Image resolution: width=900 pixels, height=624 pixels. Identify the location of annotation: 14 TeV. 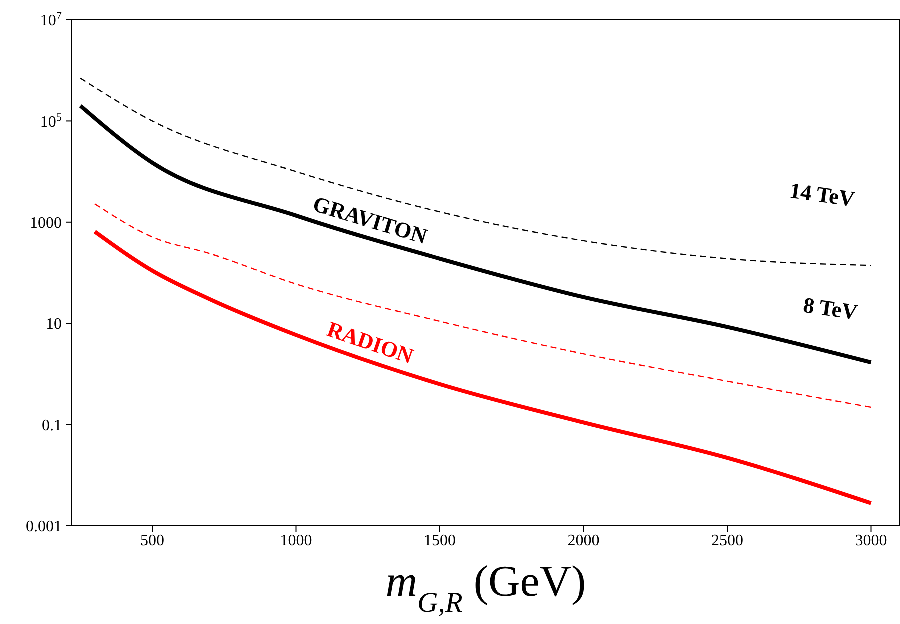
(822, 195).